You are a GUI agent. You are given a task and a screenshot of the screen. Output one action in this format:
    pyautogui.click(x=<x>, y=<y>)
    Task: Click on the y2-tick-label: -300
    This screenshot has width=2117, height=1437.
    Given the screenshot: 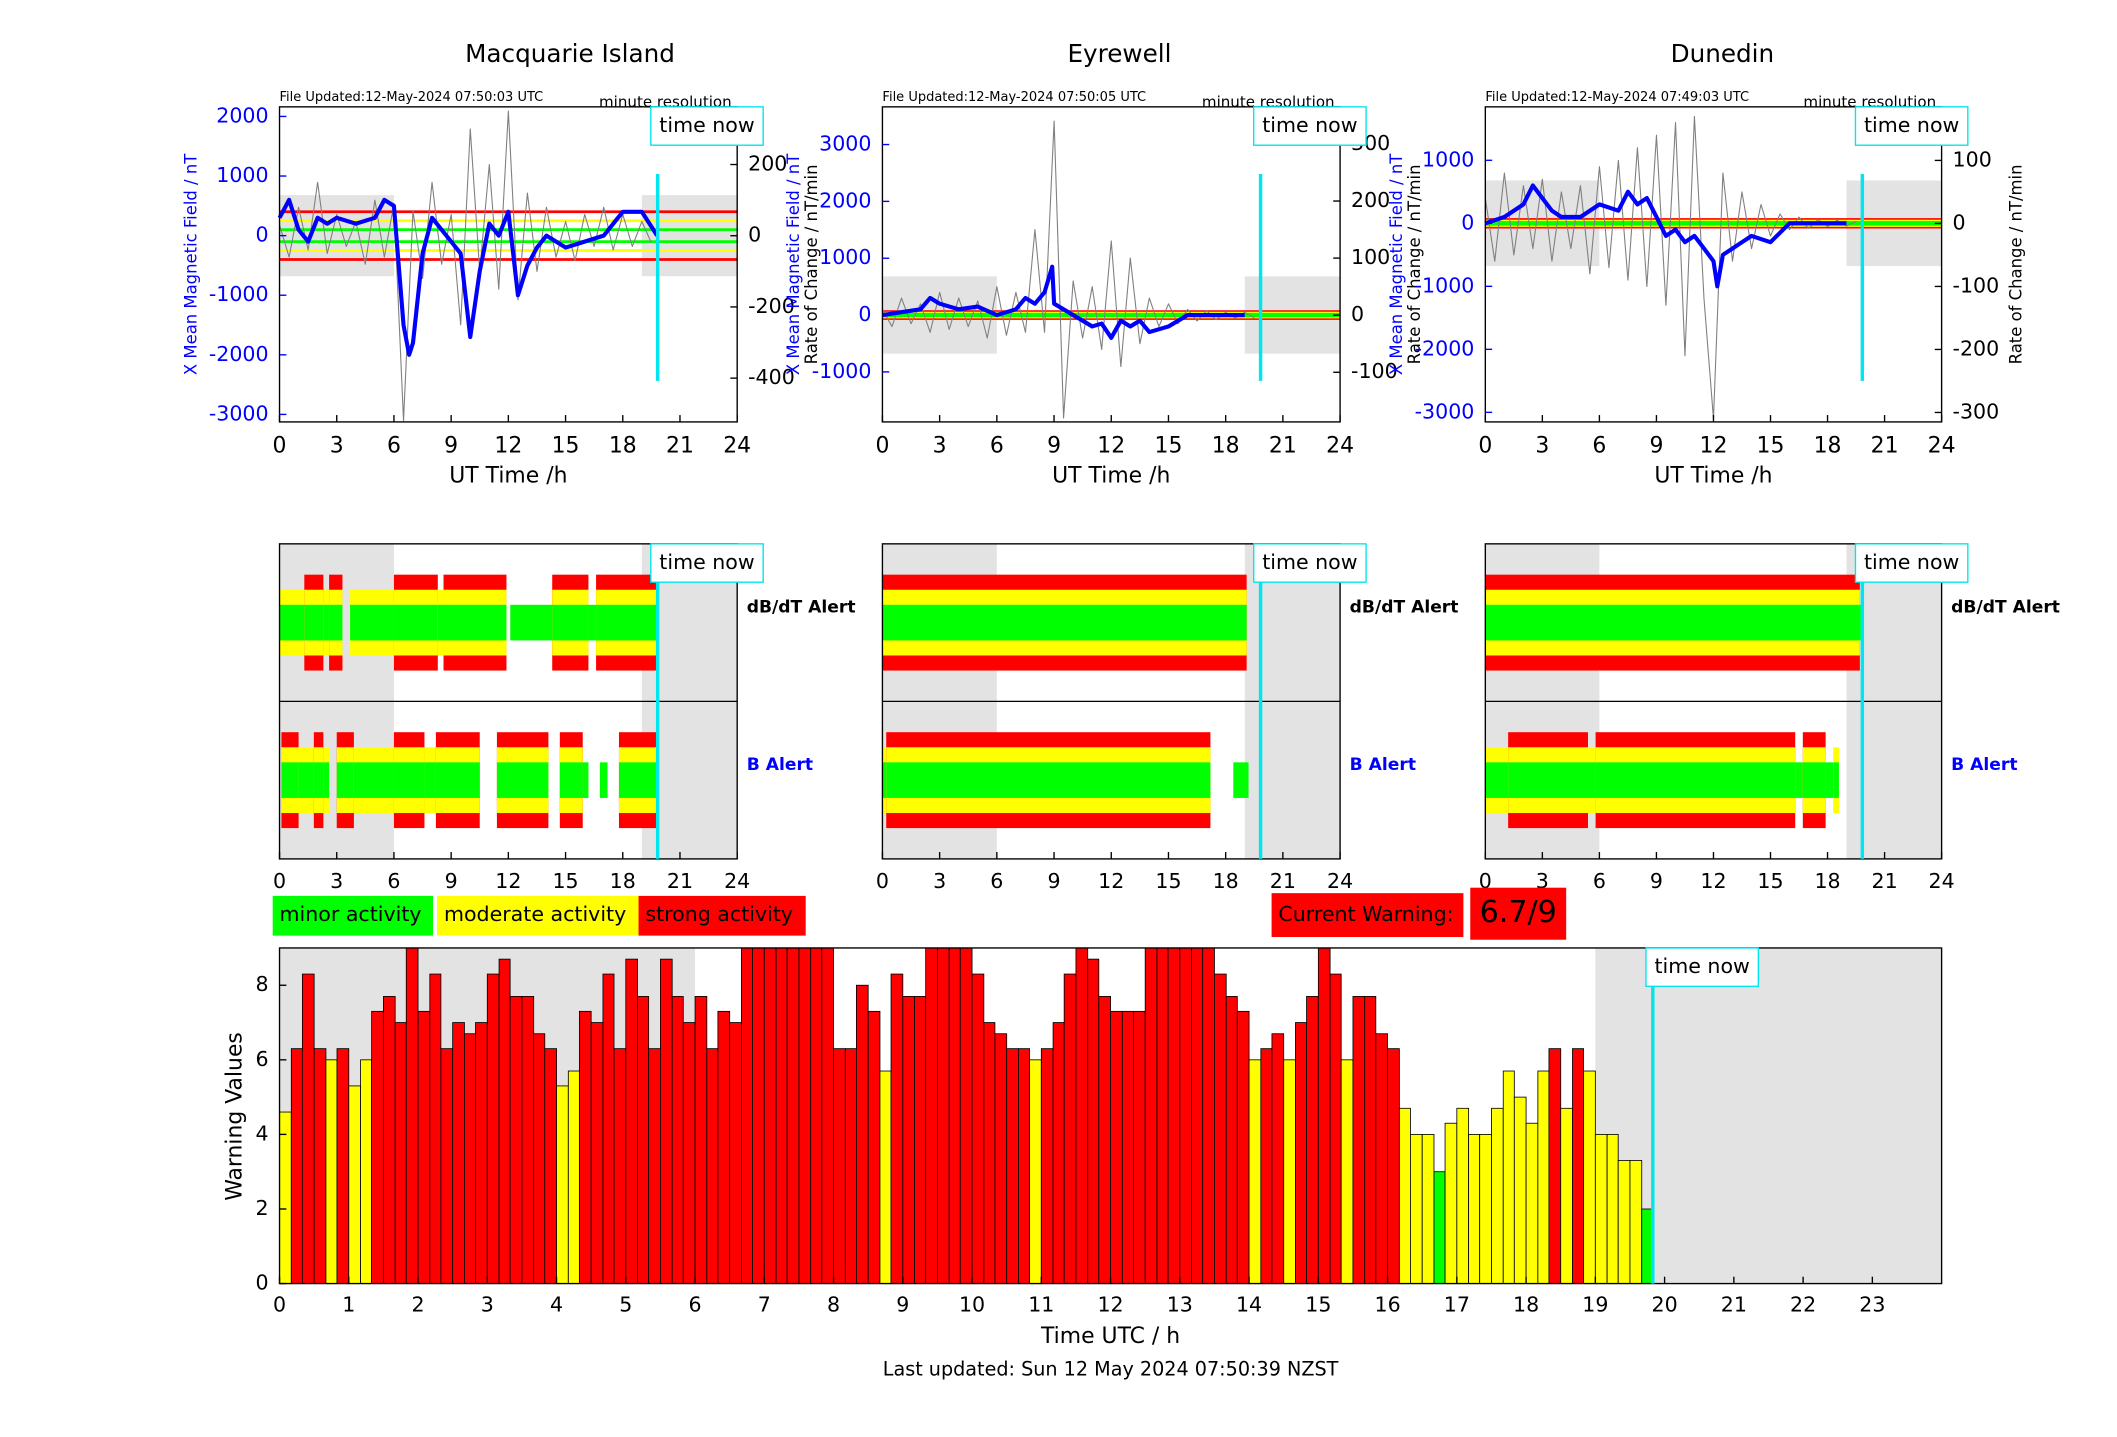 What is the action you would take?
    pyautogui.click(x=1976, y=411)
    